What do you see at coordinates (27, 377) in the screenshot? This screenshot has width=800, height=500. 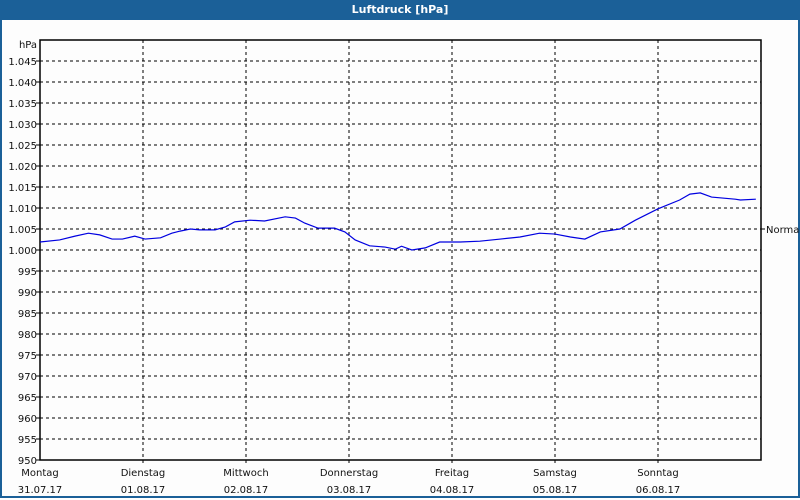 I see `y-tick-label: 970` at bounding box center [27, 377].